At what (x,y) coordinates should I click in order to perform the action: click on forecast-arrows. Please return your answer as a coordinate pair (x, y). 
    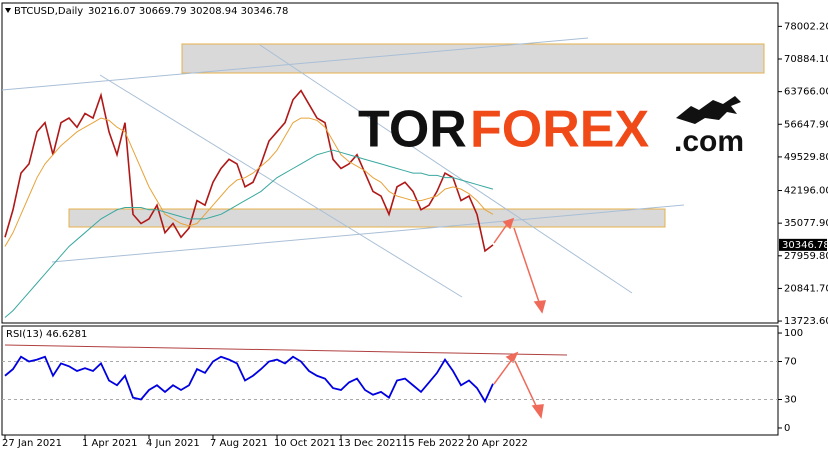
    Looking at the image, I should click on (520, 318).